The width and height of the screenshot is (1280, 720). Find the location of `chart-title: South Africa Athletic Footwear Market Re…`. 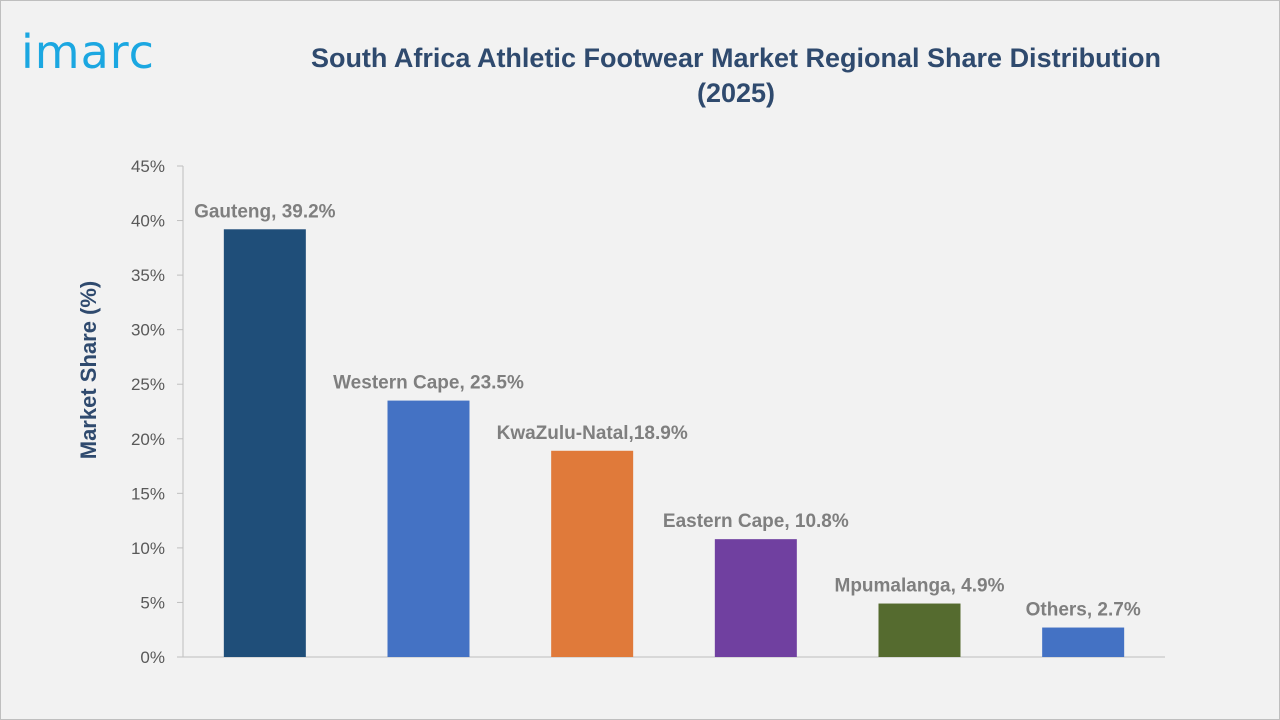

chart-title: South Africa Athletic Footwear Market Re… is located at coordinates (736, 76).